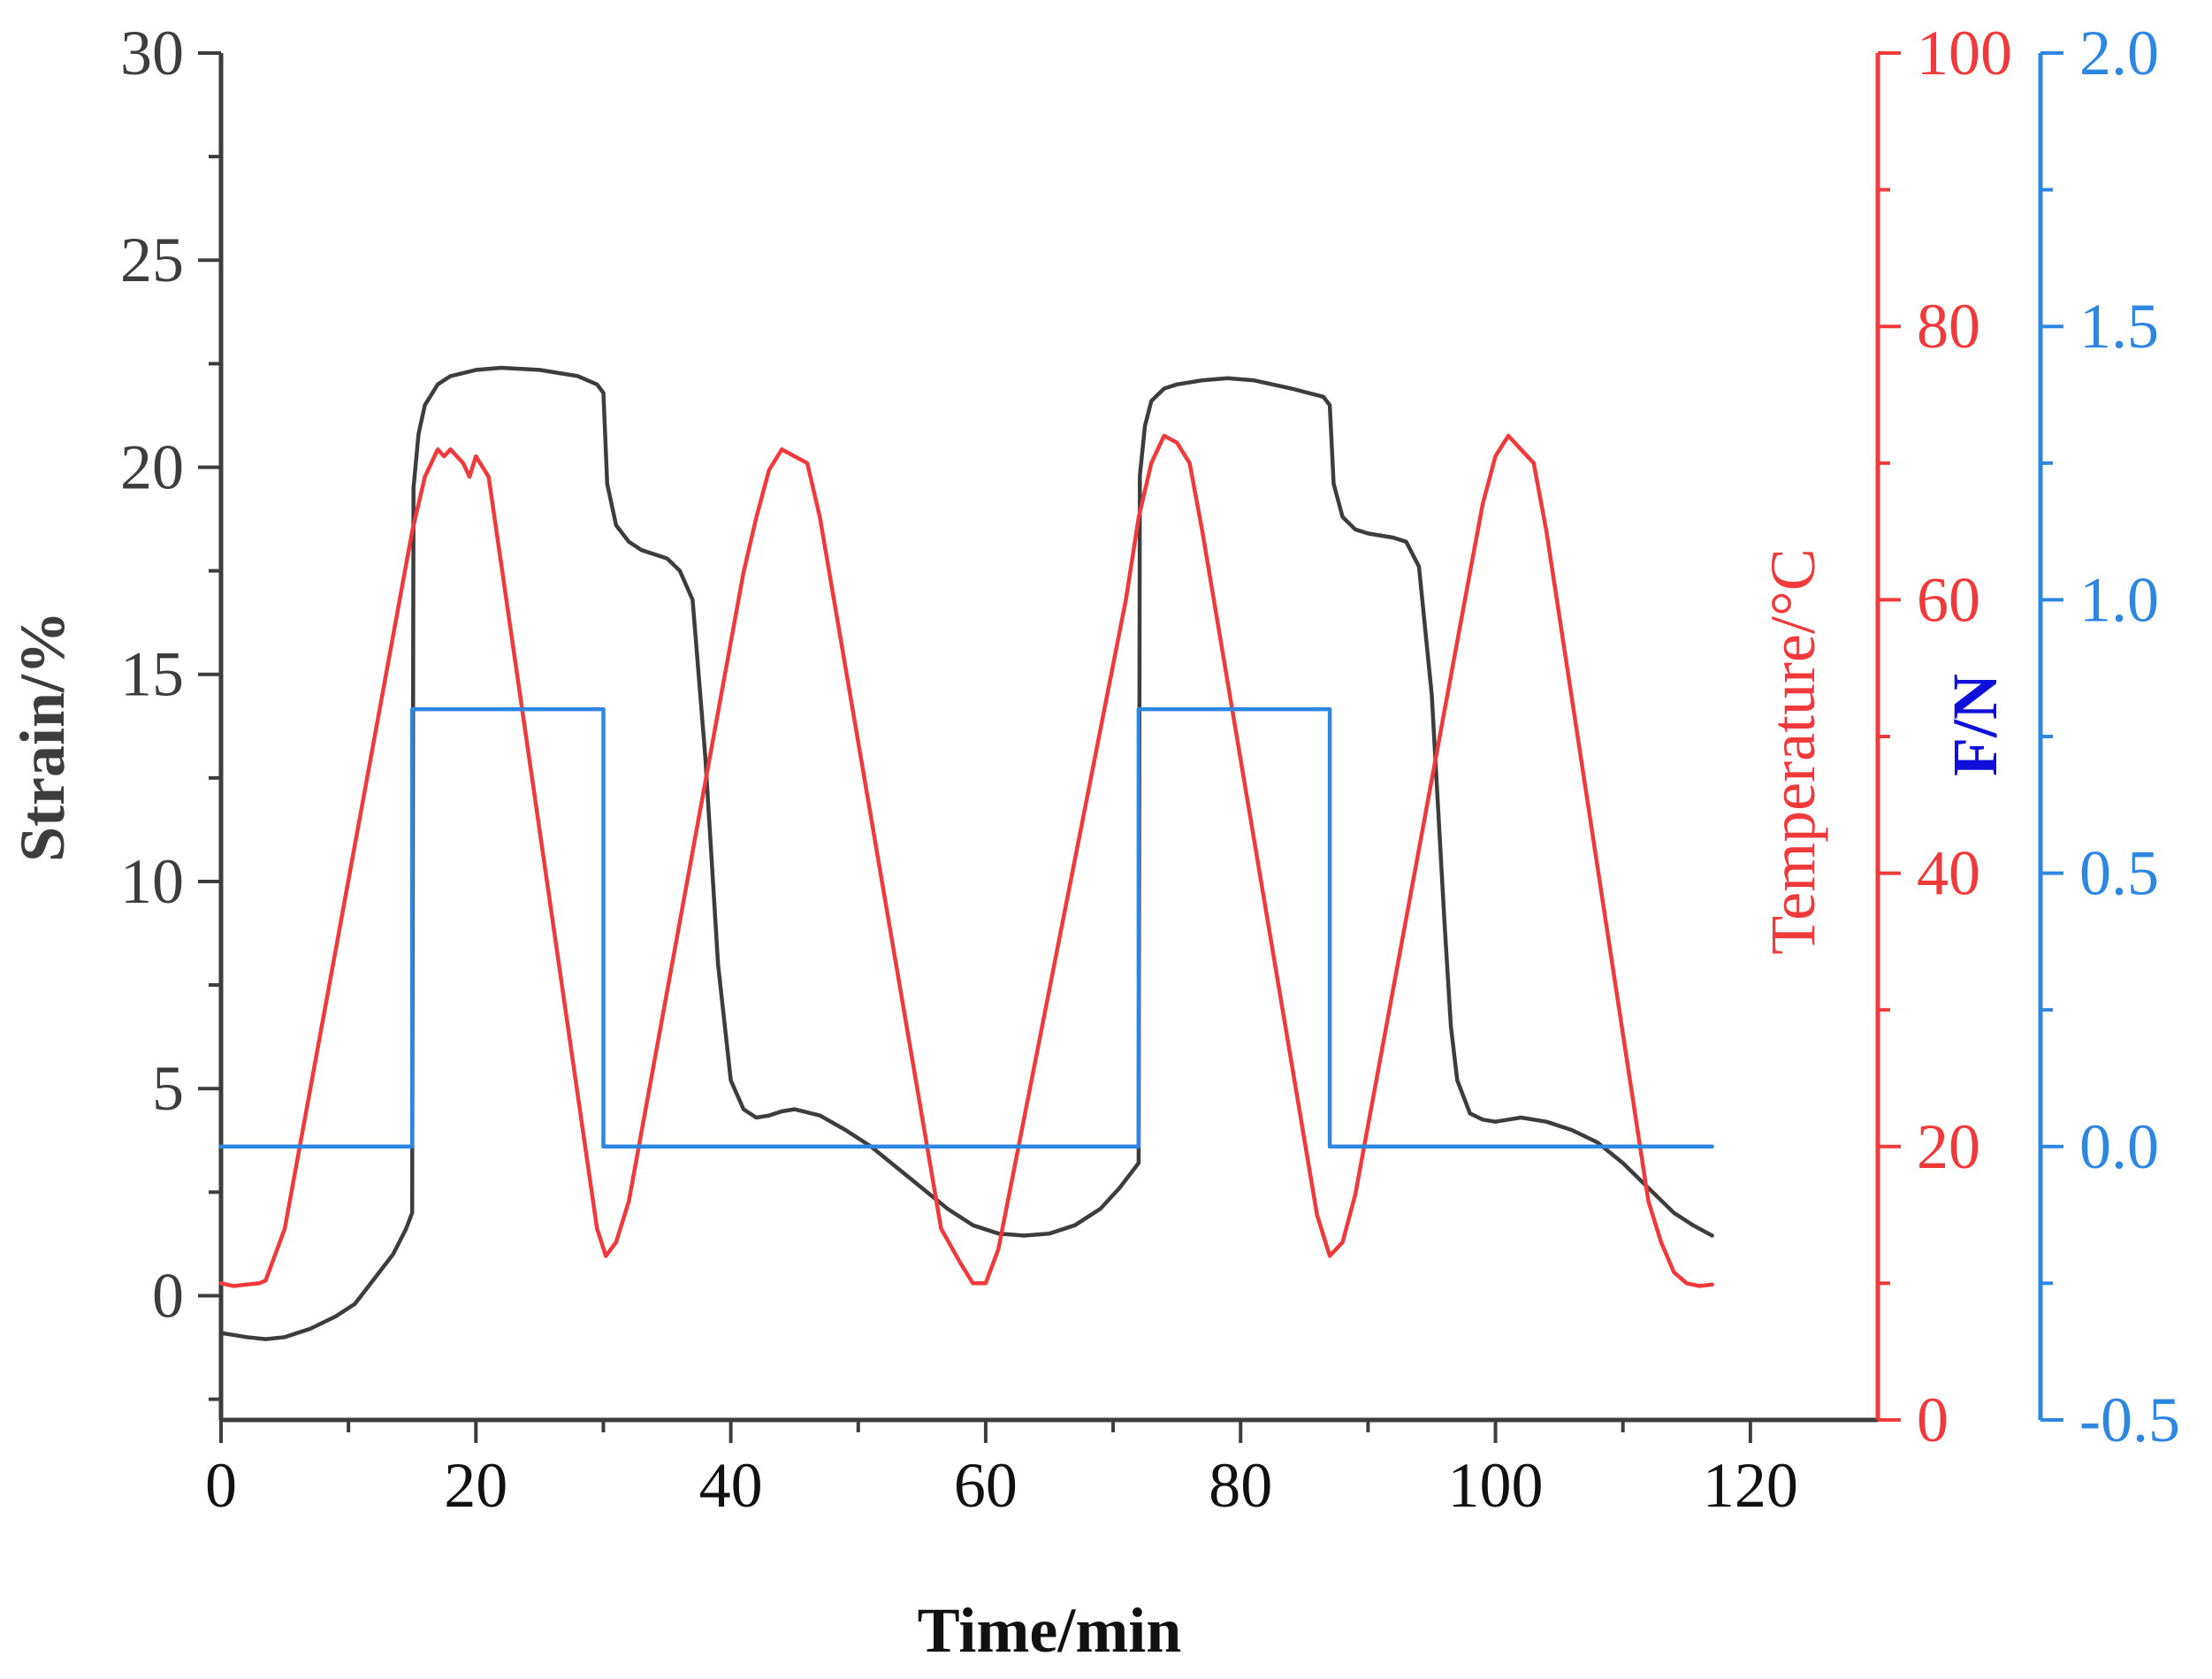  What do you see at coordinates (2119, 873) in the screenshot?
I see `force-tick-label: 0.5` at bounding box center [2119, 873].